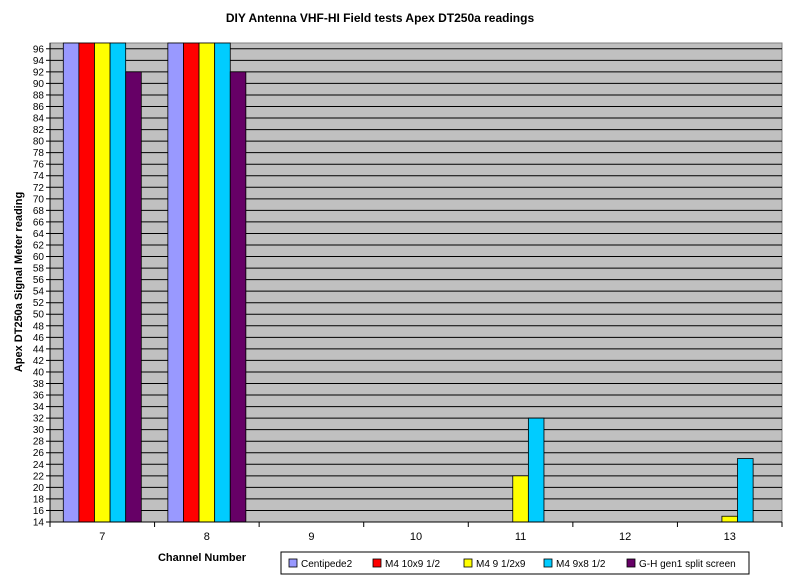 This screenshot has height=581, width=785. What do you see at coordinates (39, 165) in the screenshot?
I see `y-tick-label: 76` at bounding box center [39, 165].